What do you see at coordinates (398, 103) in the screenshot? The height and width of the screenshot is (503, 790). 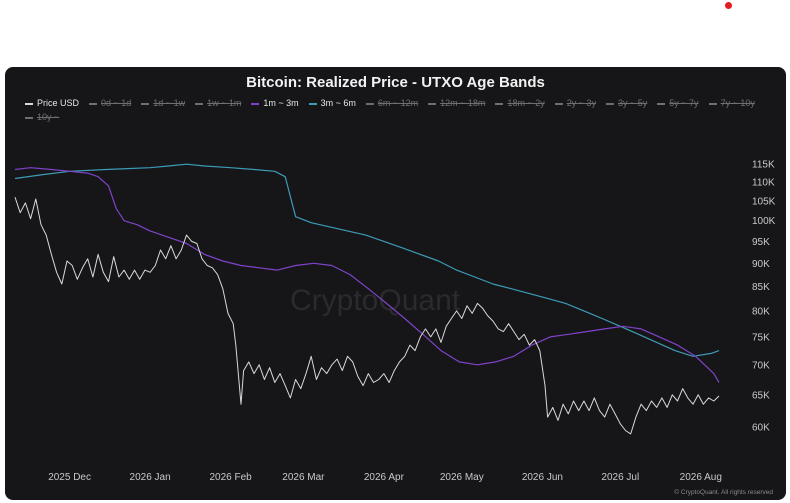 I see `legend-label: 6m ~ 12m` at bounding box center [398, 103].